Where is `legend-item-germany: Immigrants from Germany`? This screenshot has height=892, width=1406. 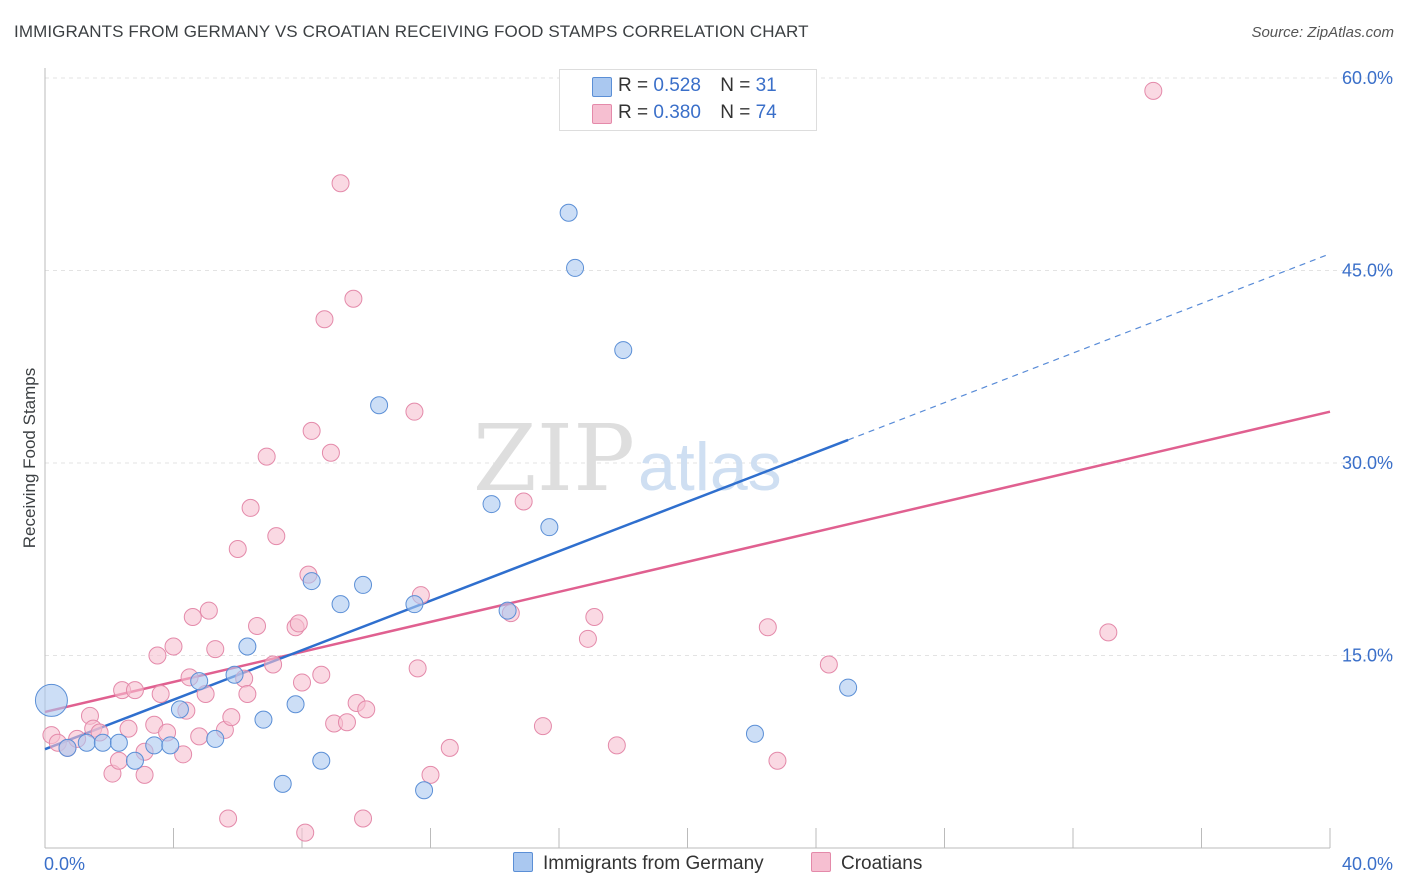
legend-item-germany: Immigrants from Germany is located at coordinates (638, 864).